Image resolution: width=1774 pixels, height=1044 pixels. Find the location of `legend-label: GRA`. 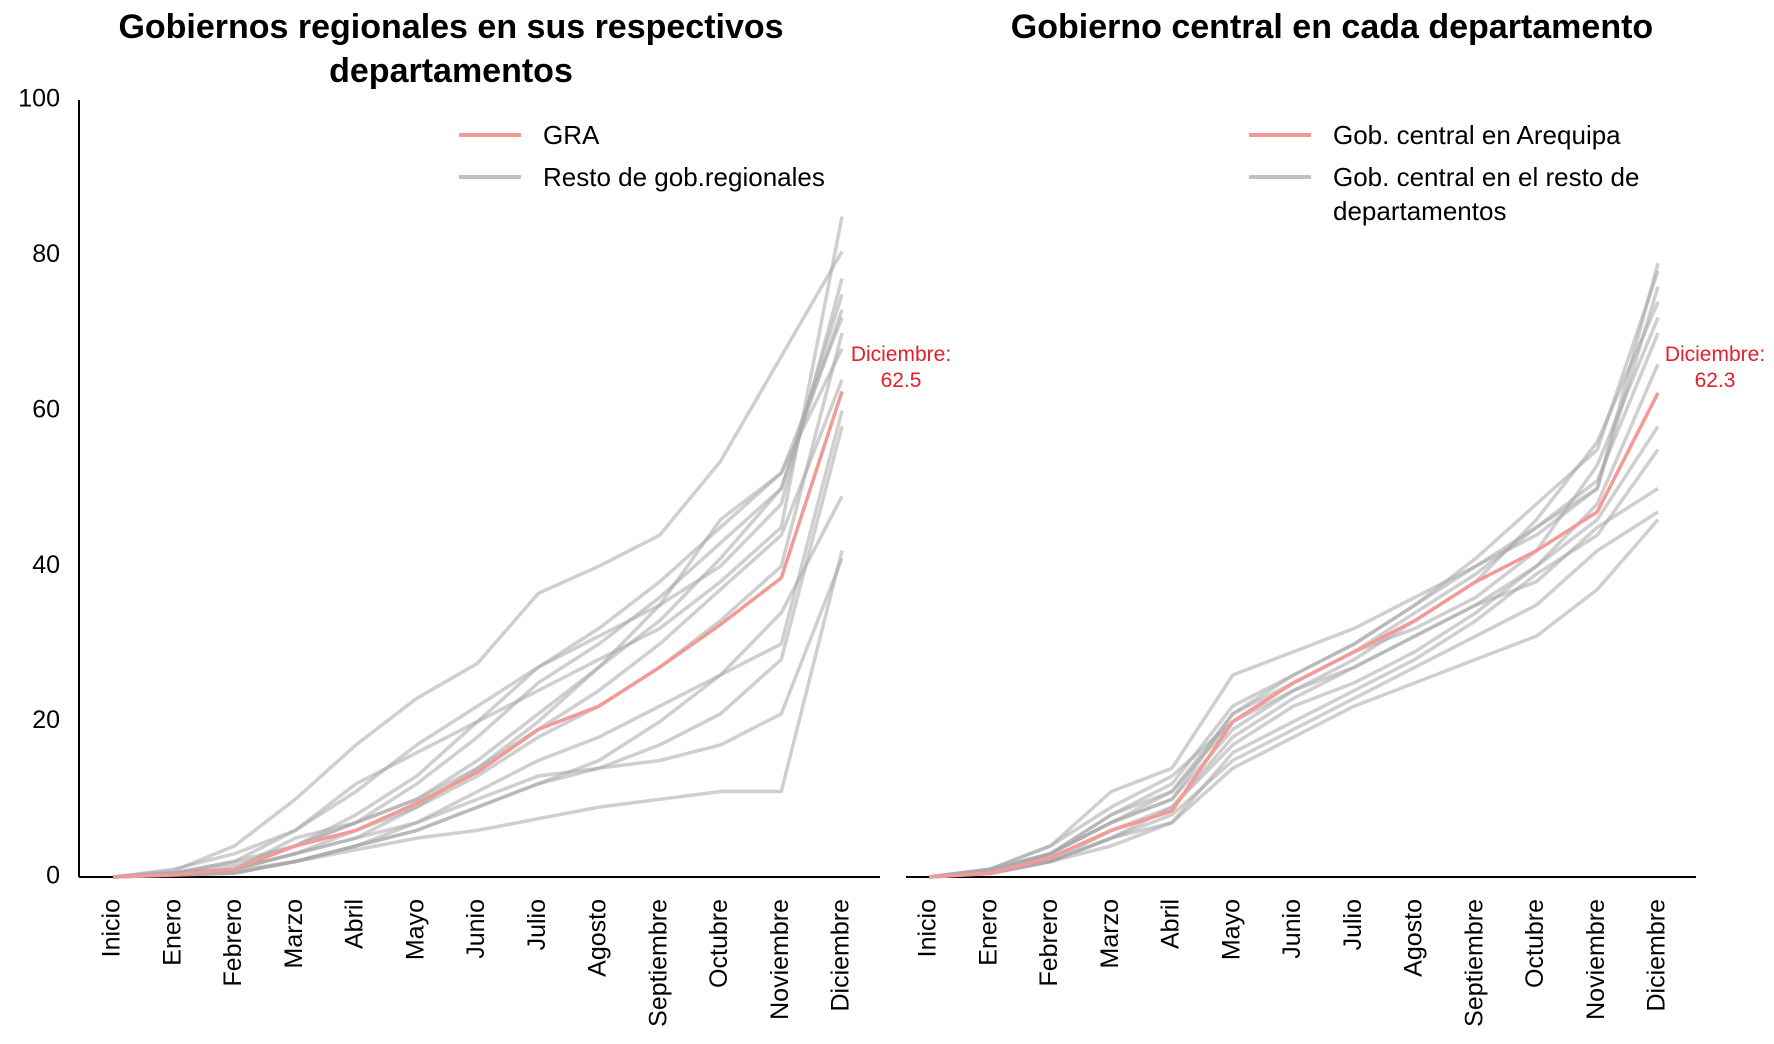

legend-label: GRA is located at coordinates (571, 135).